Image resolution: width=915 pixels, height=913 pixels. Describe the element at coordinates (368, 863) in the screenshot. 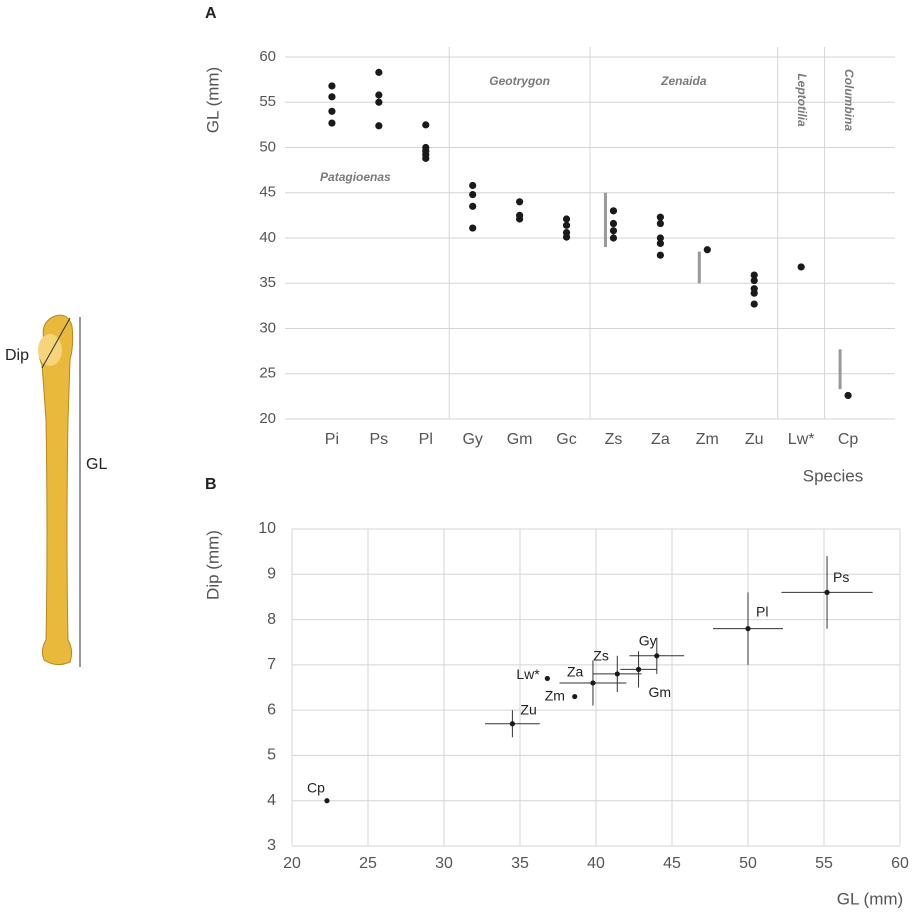

I see `x-tick-label: 25` at that location.